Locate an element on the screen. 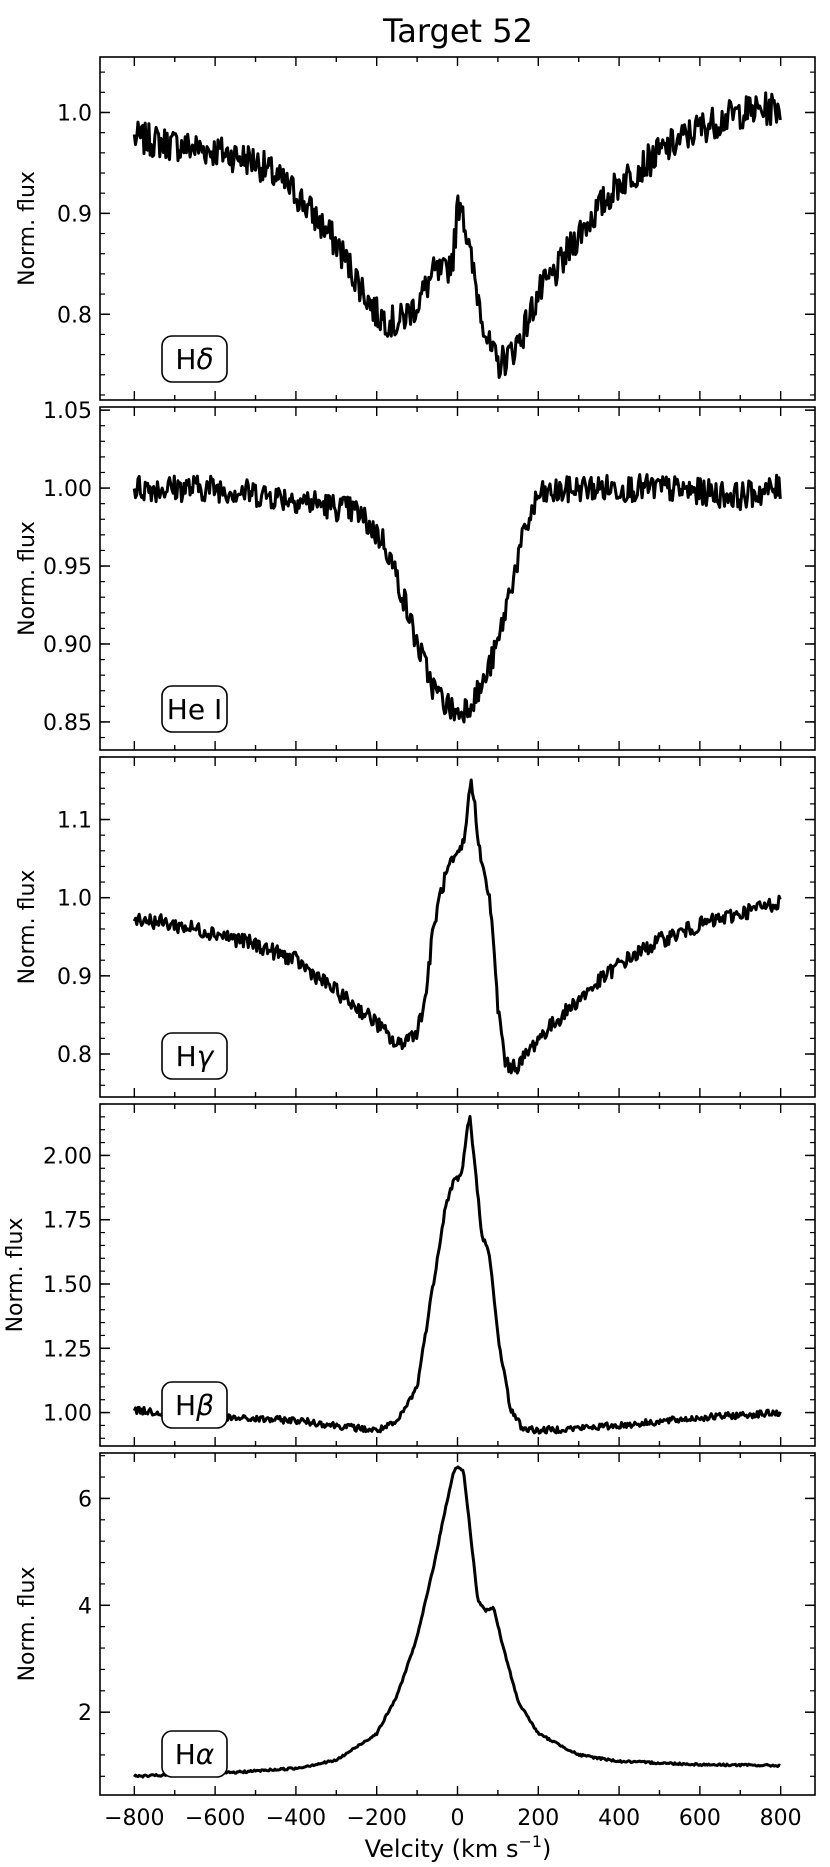  x-tick-label: −600 is located at coordinates (215, 1818).